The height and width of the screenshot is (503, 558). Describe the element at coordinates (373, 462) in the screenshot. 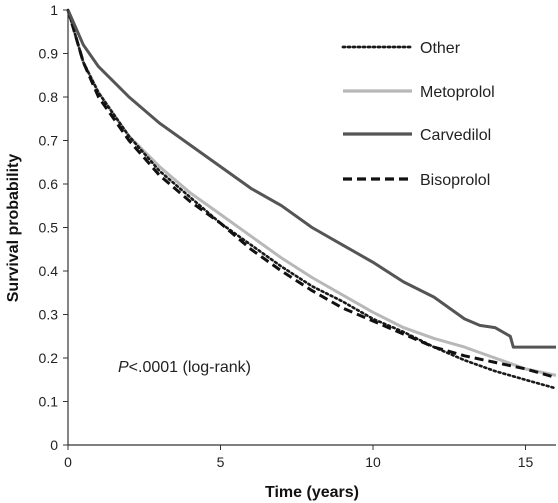

I see `x-tick-label: 10` at that location.